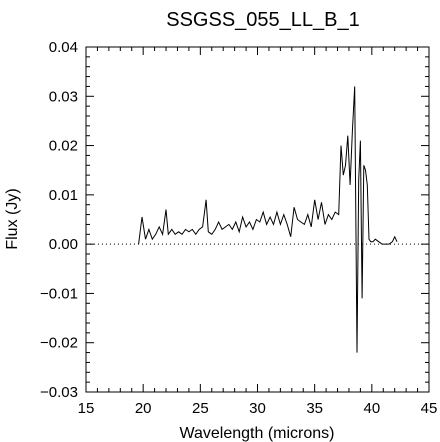  What do you see at coordinates (63, 244) in the screenshot?
I see `y-tick-label: 0.00` at bounding box center [63, 244].